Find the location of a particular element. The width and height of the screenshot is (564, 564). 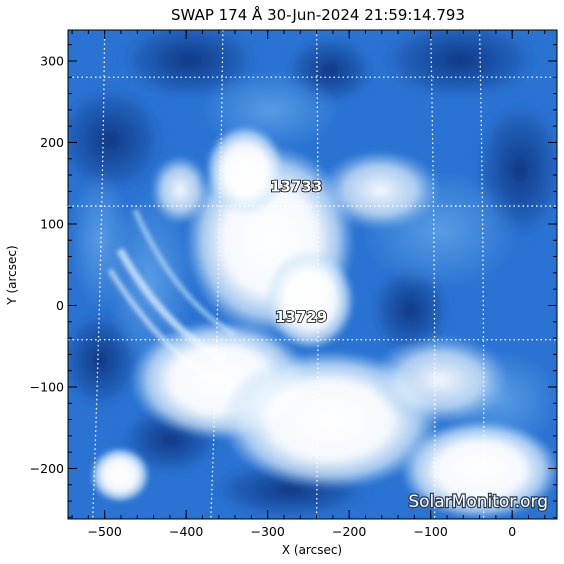

x-tick-label: −500 is located at coordinates (105, 531).